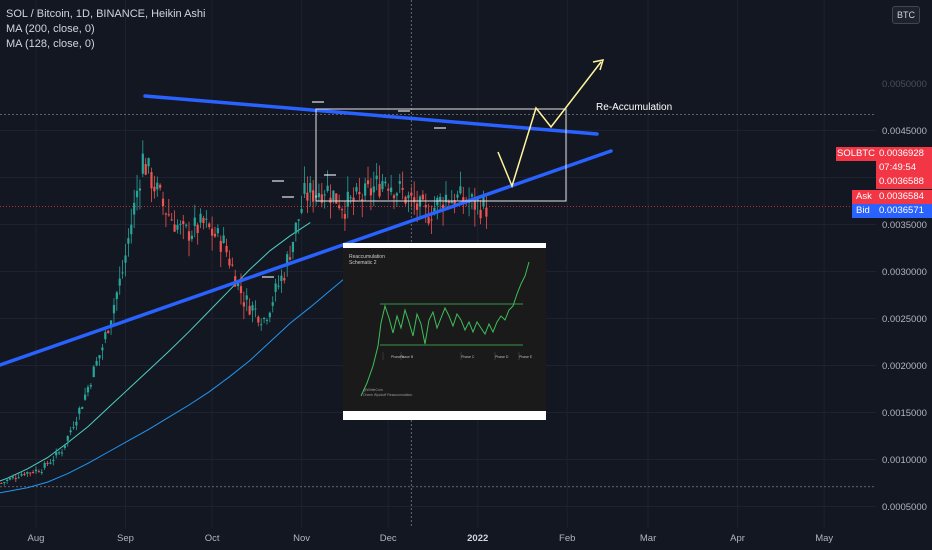 The image size is (932, 550). Describe the element at coordinates (441, 155) in the screenshot. I see `accumulation-box` at that location.